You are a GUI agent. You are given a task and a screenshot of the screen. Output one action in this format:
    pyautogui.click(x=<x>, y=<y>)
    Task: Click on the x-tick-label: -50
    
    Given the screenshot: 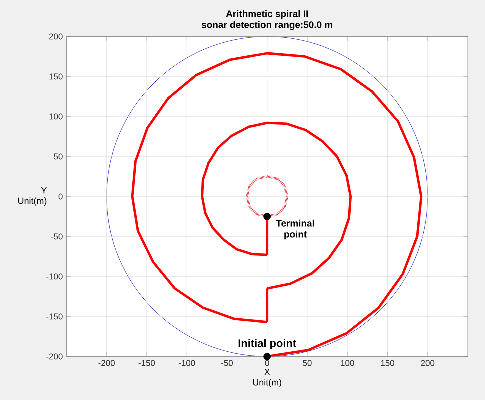 What is the action you would take?
    pyautogui.click(x=227, y=363)
    